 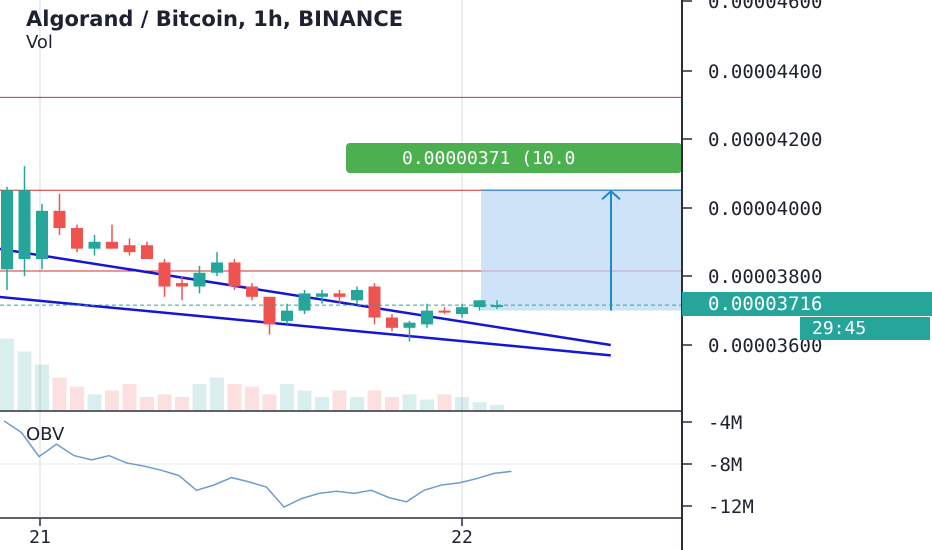 I want to click on obv-axis-tick-1: -8M, so click(x=712, y=465).